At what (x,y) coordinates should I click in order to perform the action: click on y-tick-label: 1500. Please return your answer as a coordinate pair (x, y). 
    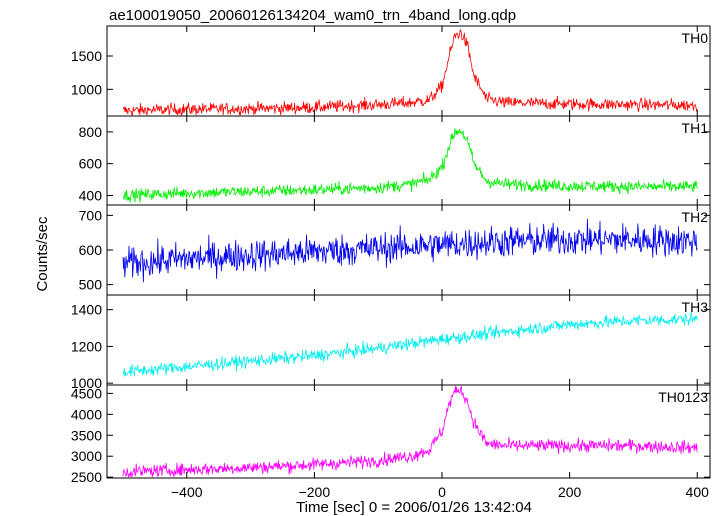
    Looking at the image, I should click on (86, 56).